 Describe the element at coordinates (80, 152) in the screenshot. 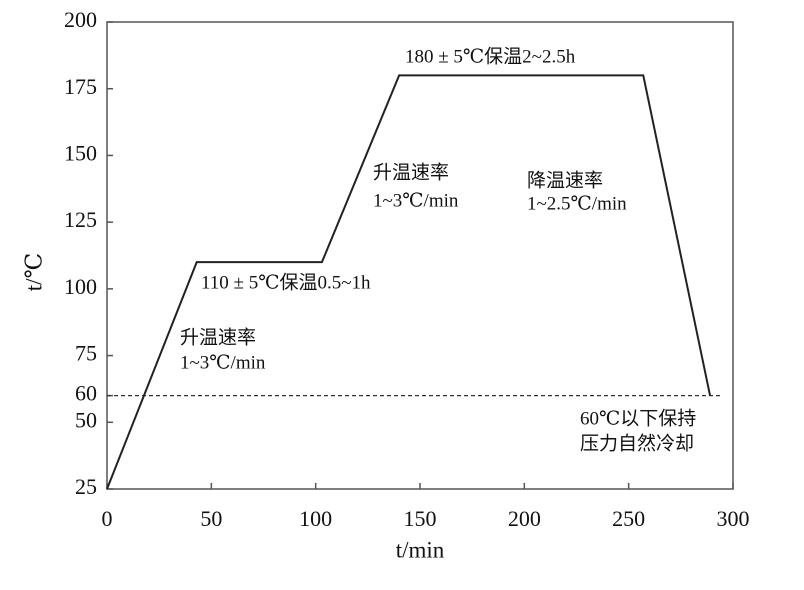

I see `y-tick-label: 150` at that location.